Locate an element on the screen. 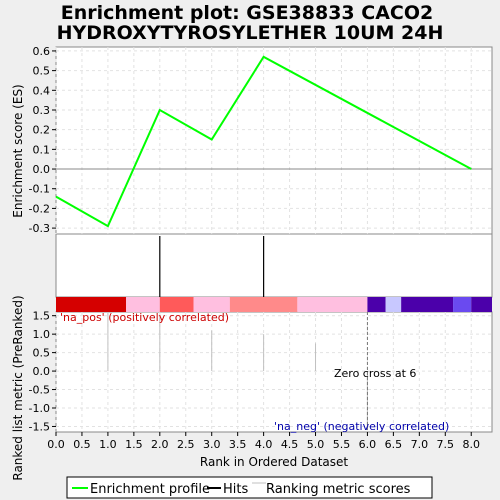 Image resolution: width=500 pixels, height=500 pixels. legend-hits: Hits is located at coordinates (235, 489).